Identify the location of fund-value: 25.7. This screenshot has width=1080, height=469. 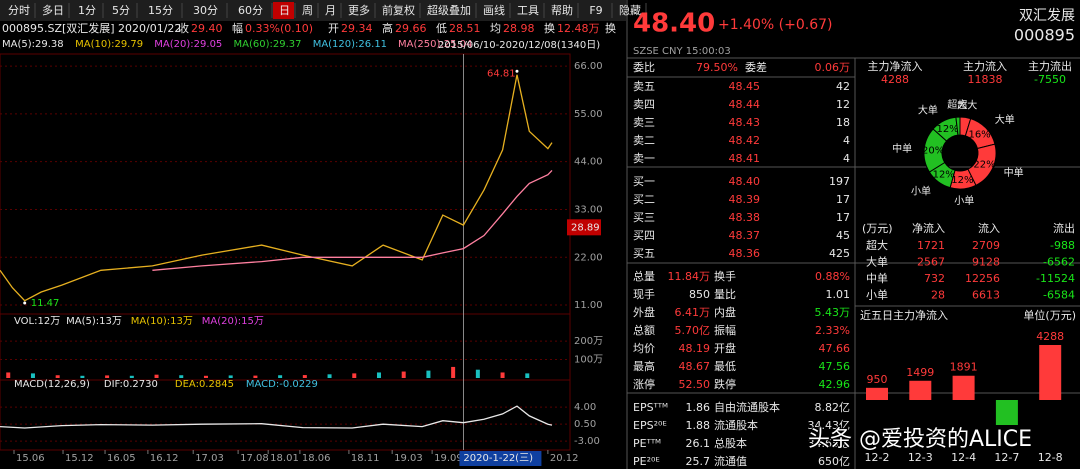
(698, 461).